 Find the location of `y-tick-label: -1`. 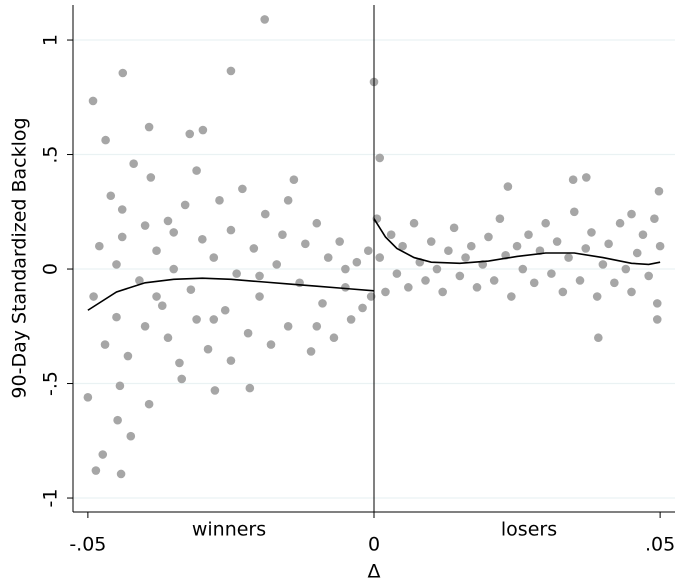

y-tick-label: -1 is located at coordinates (51, 498).